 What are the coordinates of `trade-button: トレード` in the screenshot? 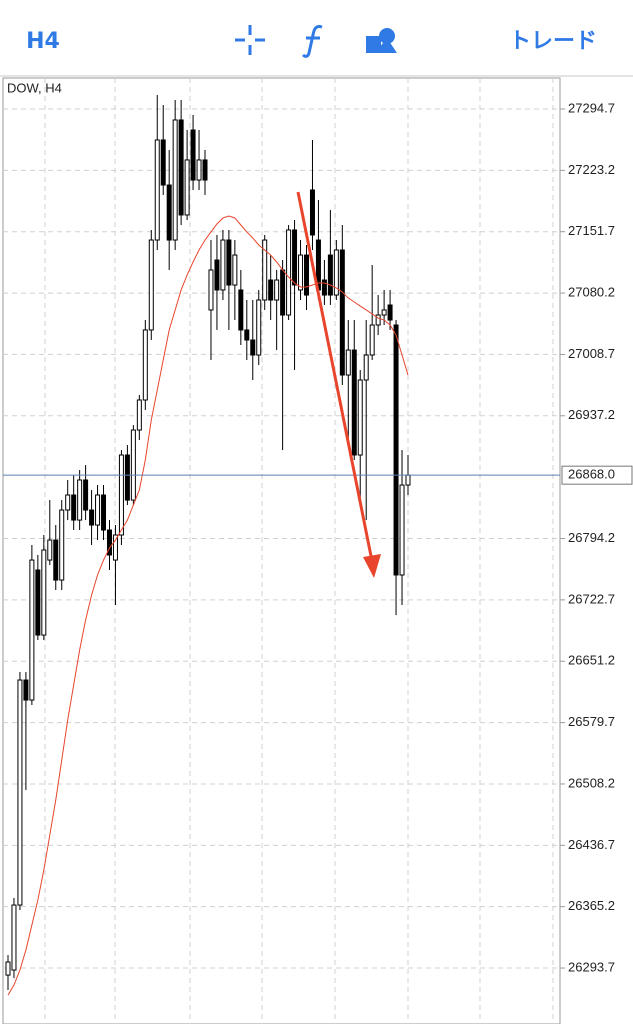 It's located at (553, 41).